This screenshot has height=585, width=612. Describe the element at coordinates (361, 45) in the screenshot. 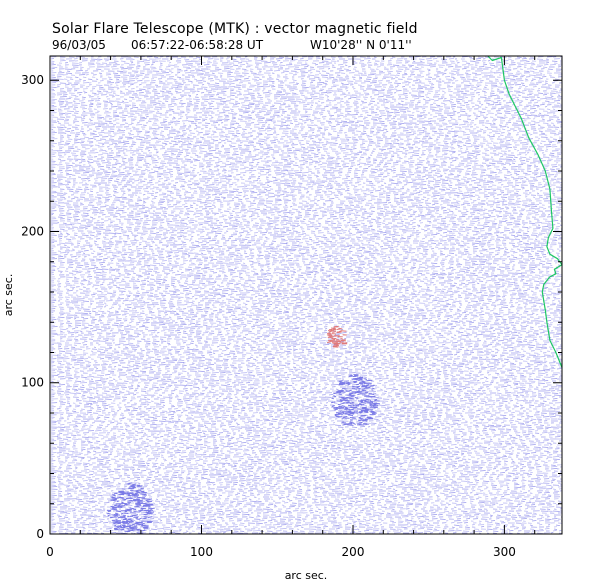

I see `observation-position: W10'28'' N 0'11''` at that location.